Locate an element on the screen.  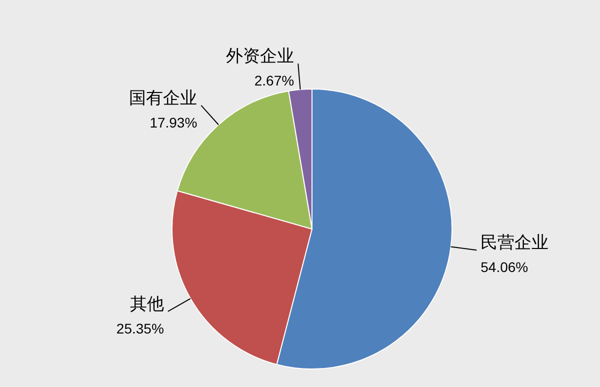
data-label: 17.93% is located at coordinates (174, 122).